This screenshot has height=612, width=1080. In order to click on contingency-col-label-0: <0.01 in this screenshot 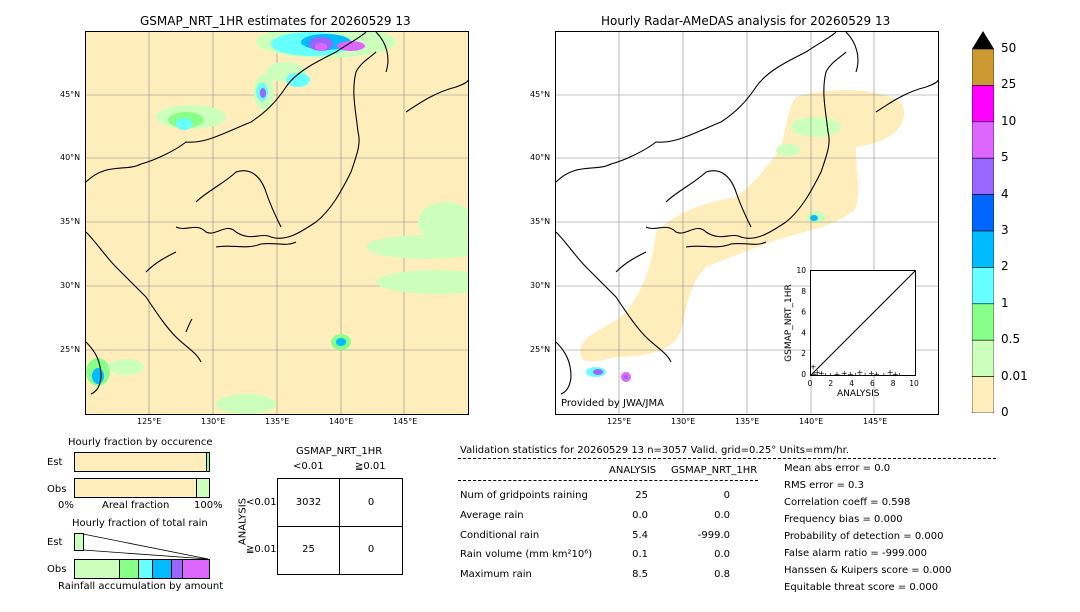, I will do `click(308, 466)`.